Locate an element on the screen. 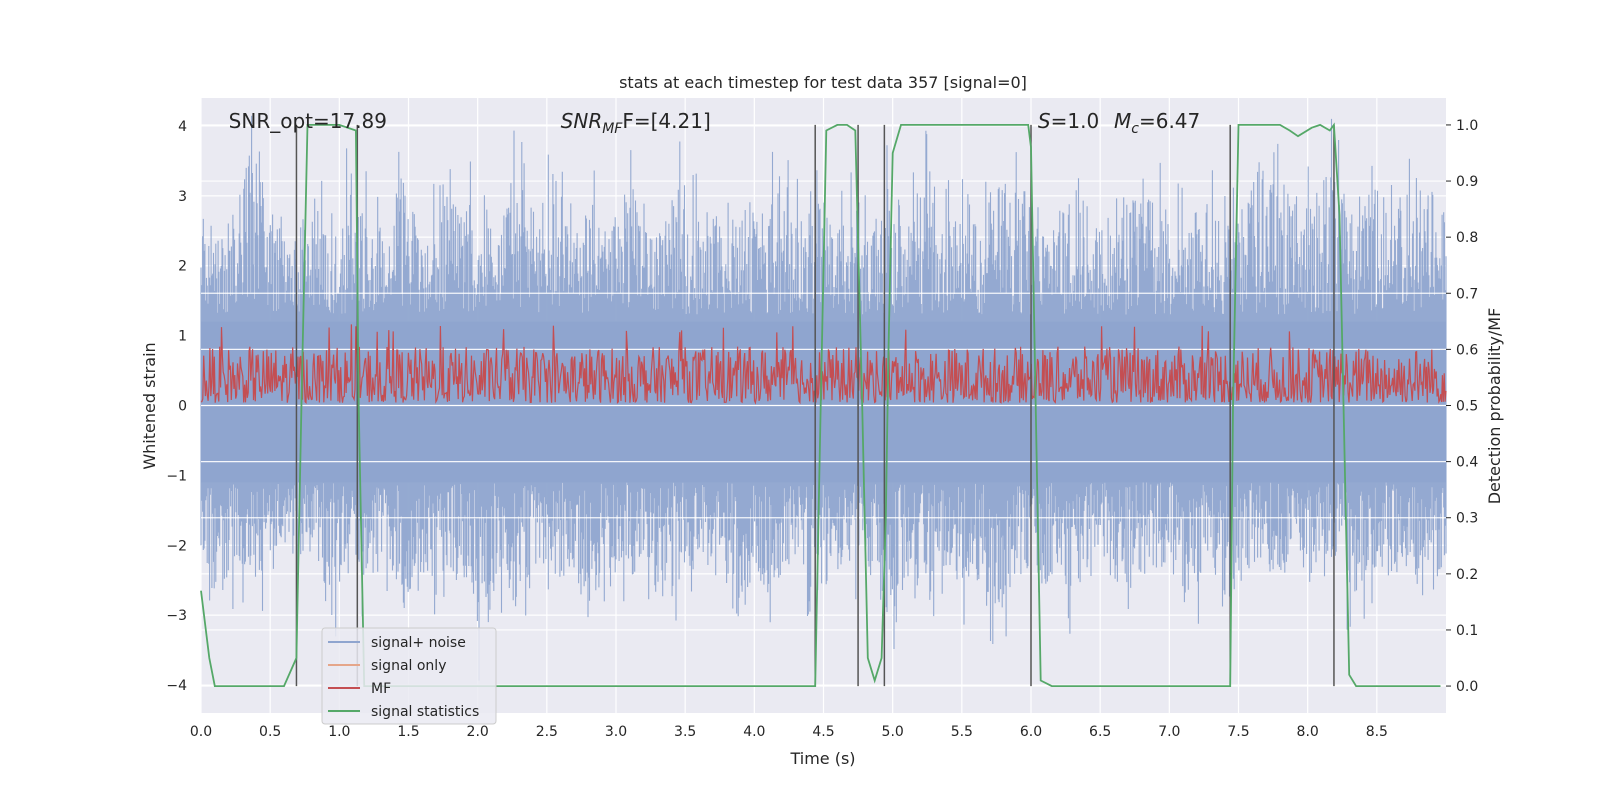 The width and height of the screenshot is (1600, 800). x-tick-label: 5.0 is located at coordinates (893, 732).